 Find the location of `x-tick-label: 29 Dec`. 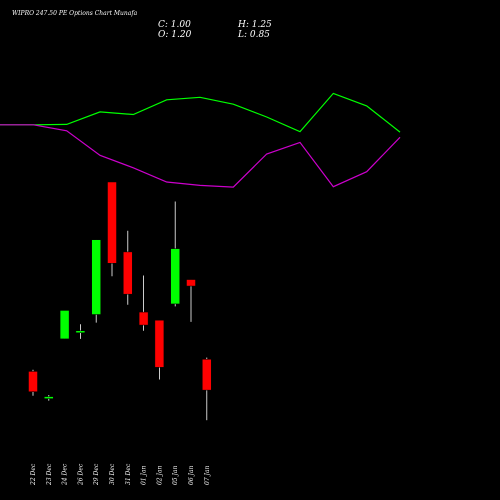

x-tick-label: 29 Dec is located at coordinates (96, 474).